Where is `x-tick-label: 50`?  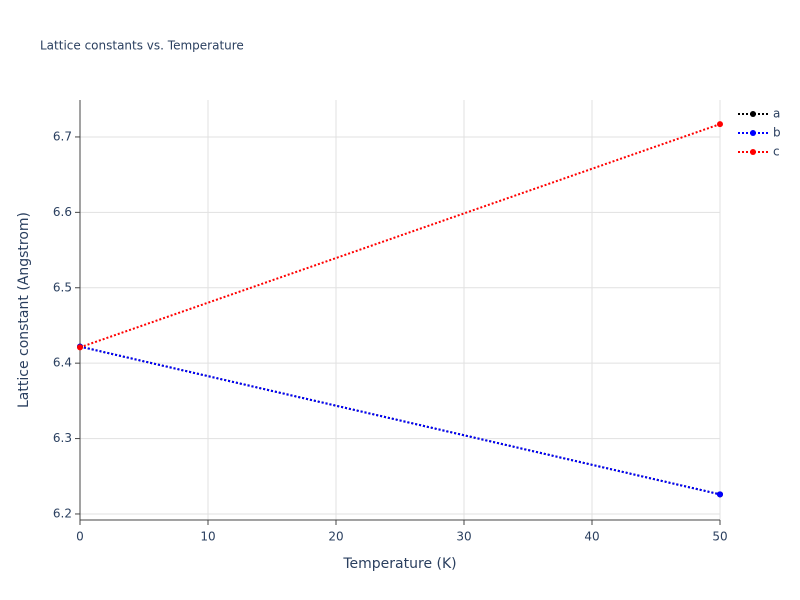
x-tick-label: 50 is located at coordinates (719, 537).